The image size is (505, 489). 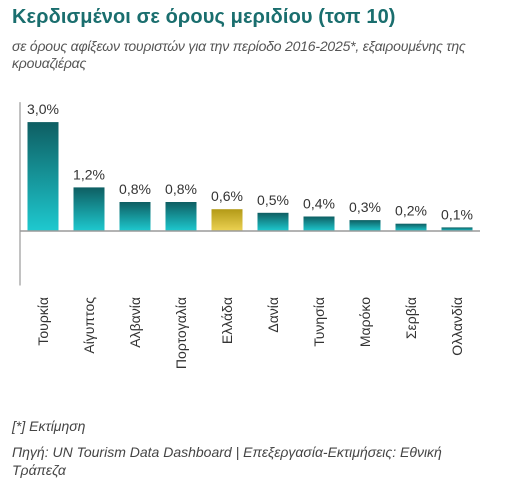 What do you see at coordinates (89, 174) in the screenshot?
I see `data-label-2: 1,2%` at bounding box center [89, 174].